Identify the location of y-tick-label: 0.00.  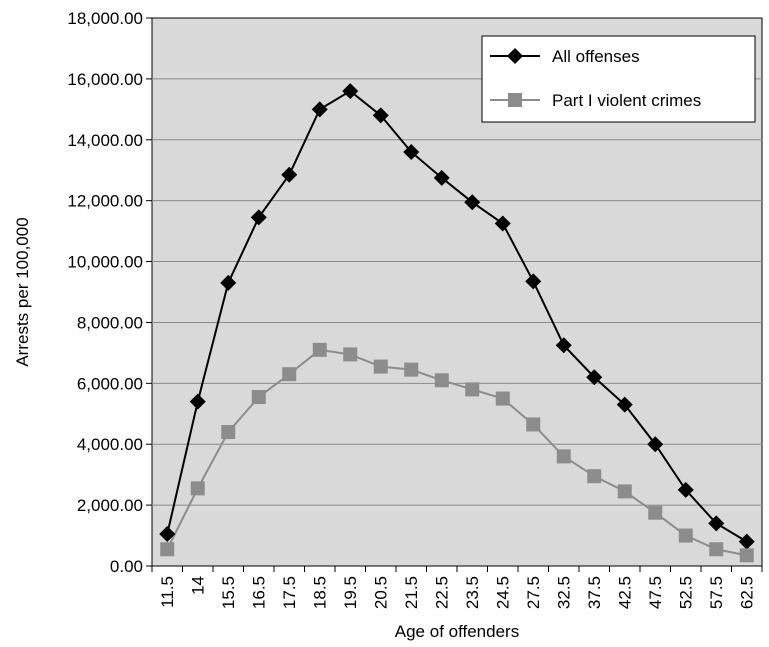
(126, 566).